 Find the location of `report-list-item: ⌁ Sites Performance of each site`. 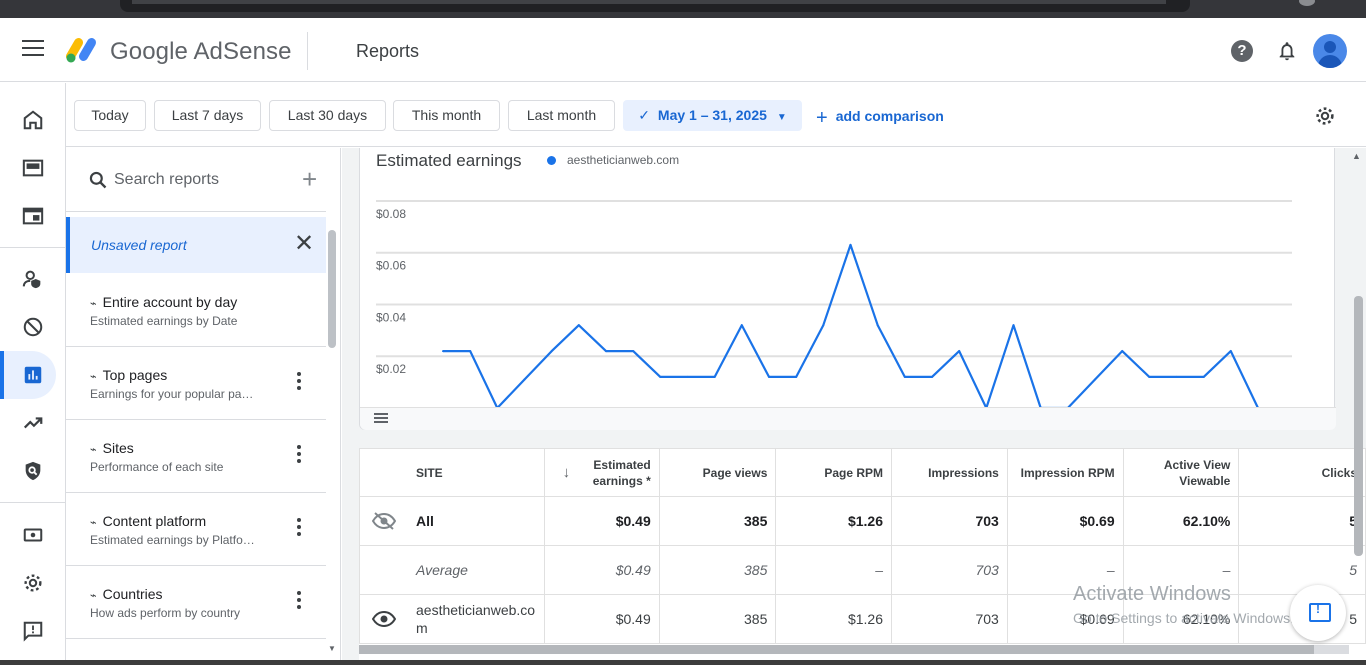

report-list-item: ⌁ Sites Performance of each site is located at coordinates (196, 456).